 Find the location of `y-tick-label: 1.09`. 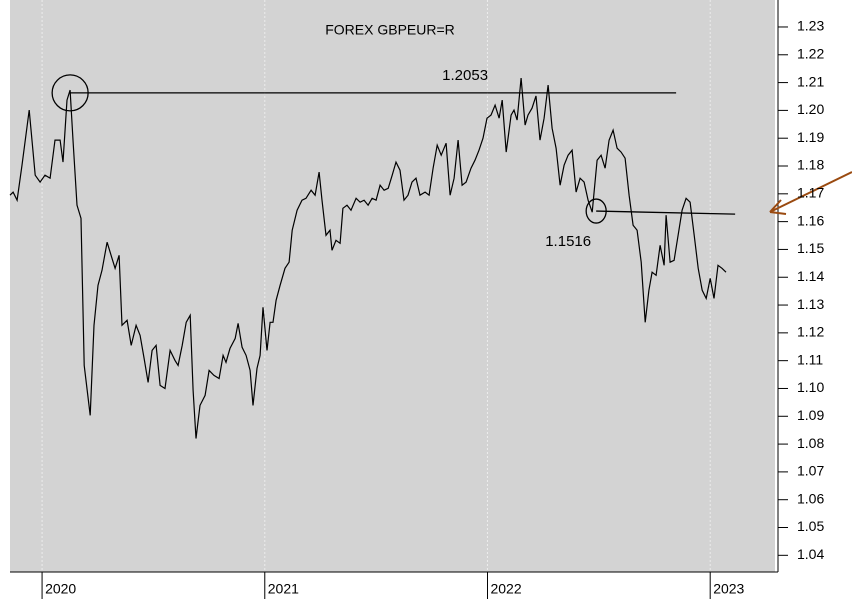

y-tick-label: 1.09 is located at coordinates (810, 415).